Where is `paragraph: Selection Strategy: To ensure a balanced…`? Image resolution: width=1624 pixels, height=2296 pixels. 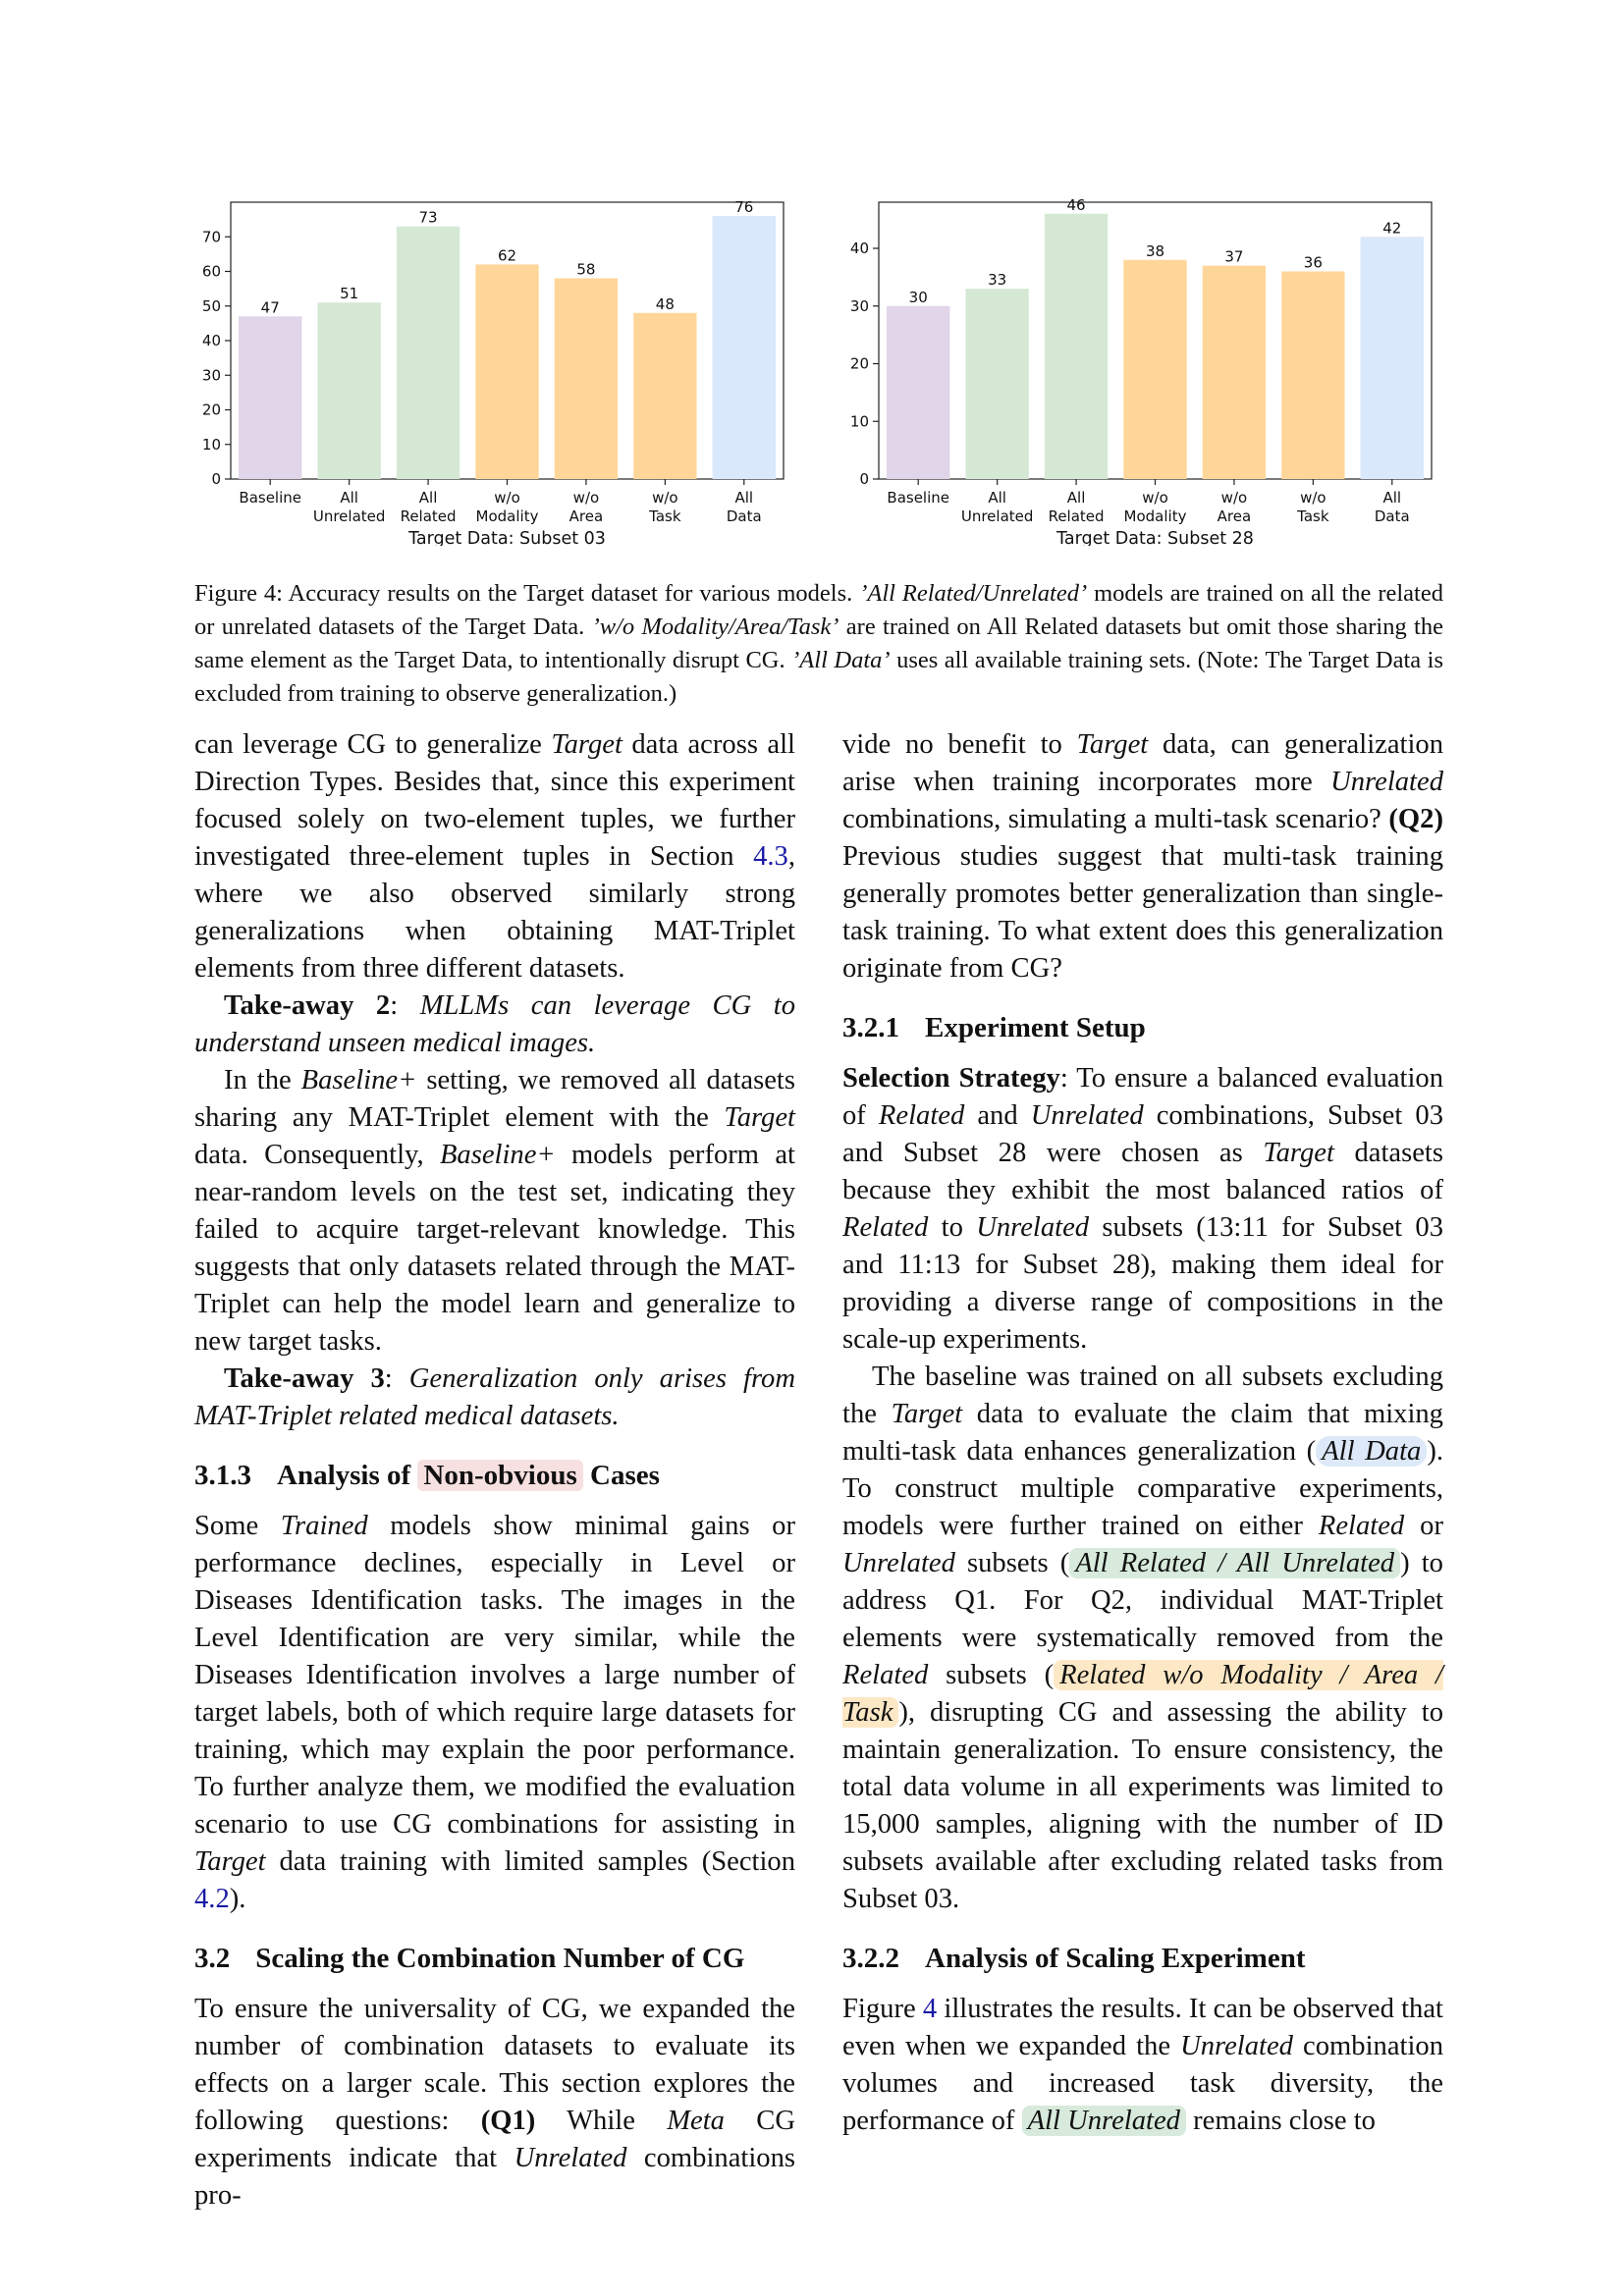
paragraph: Selection Strategy: To ensure a balanced… is located at coordinates (1143, 1209).